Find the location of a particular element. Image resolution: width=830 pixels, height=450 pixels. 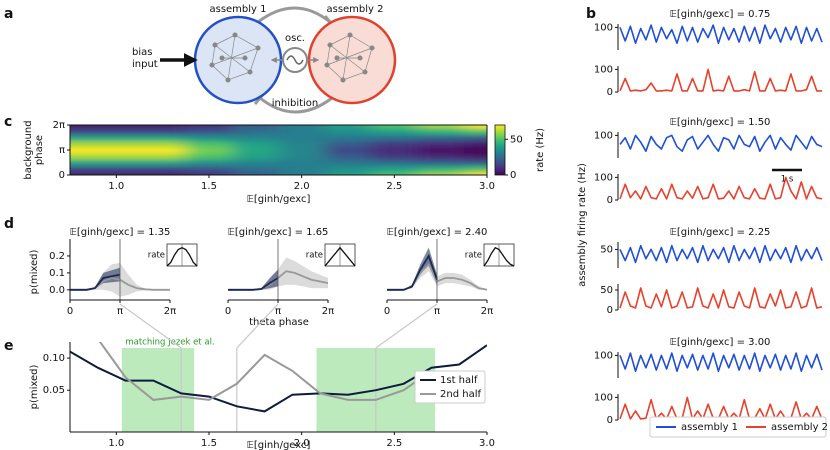

reference-span is located at coordinates (158, 390).